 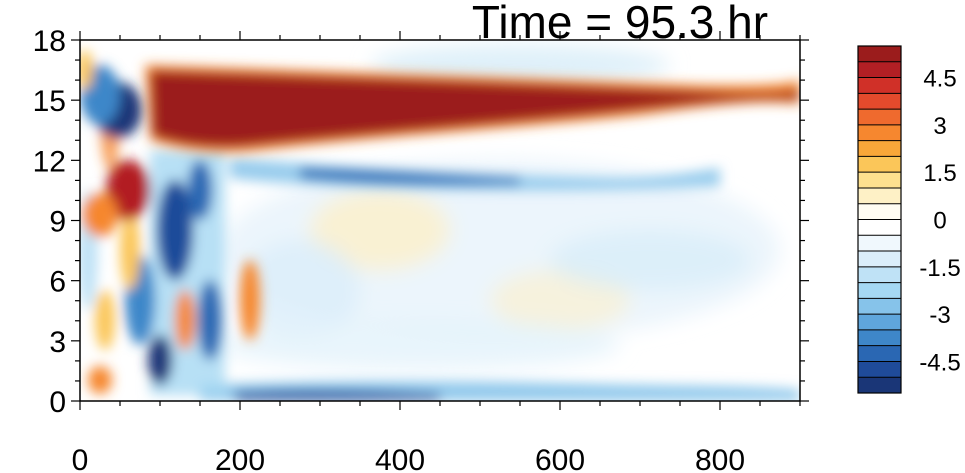 I want to click on x-tick-label: 400, so click(x=400, y=458).